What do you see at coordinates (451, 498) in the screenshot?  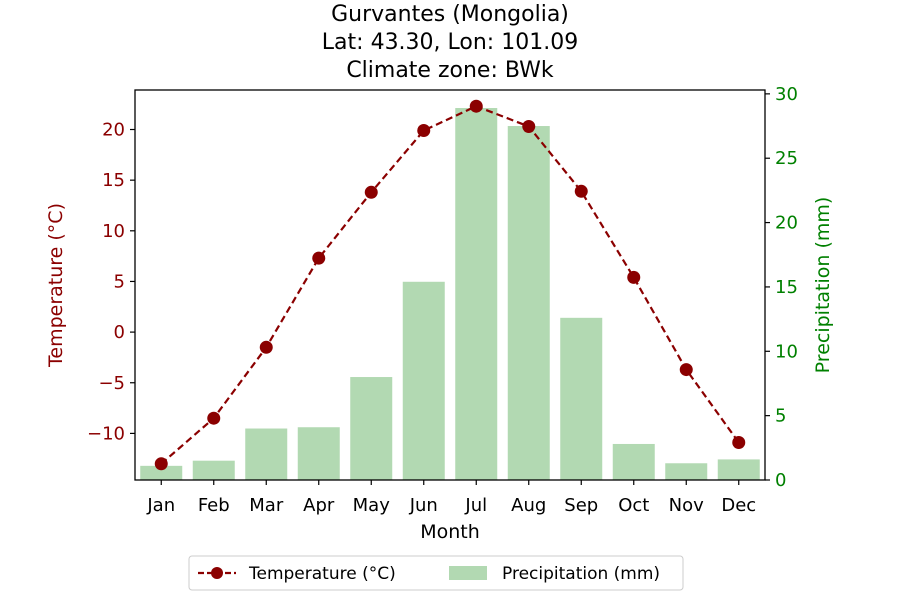 I see `x-axis: Jan Feb Mar Apr May Jun Jul Aug Sep Oct Nov Dec` at bounding box center [451, 498].